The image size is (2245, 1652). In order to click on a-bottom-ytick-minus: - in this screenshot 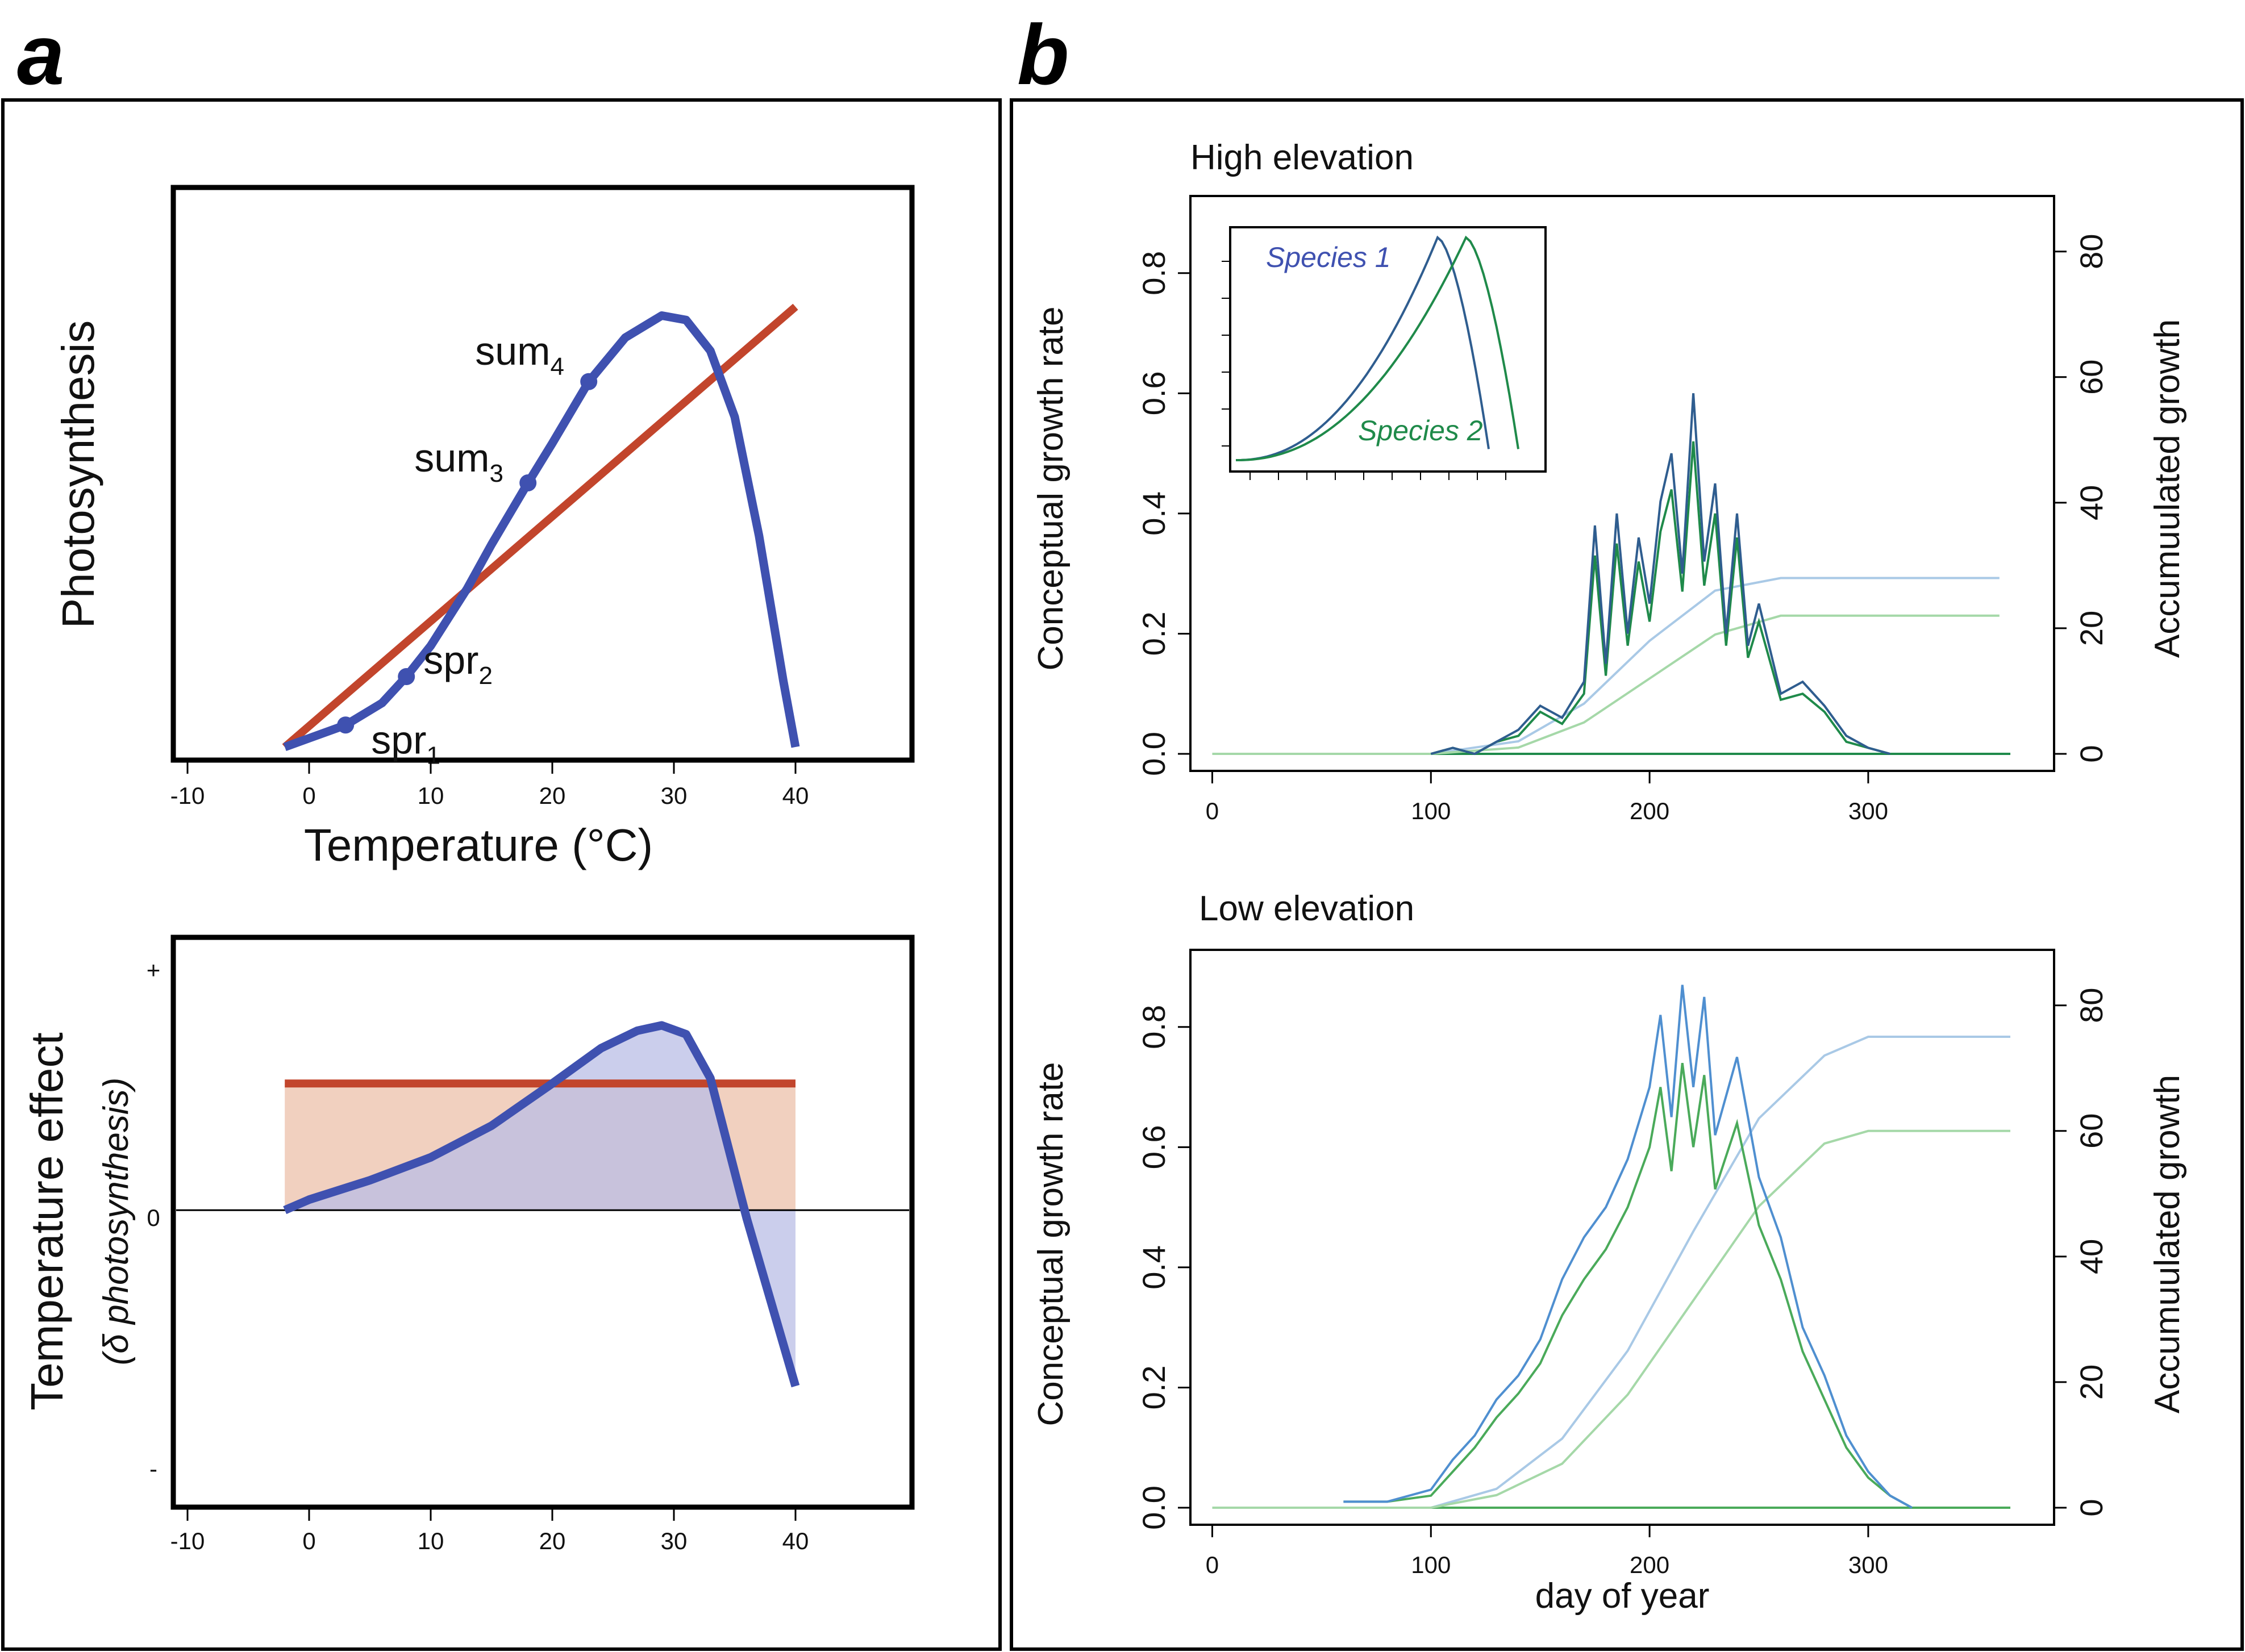, I will do `click(153, 1468)`.